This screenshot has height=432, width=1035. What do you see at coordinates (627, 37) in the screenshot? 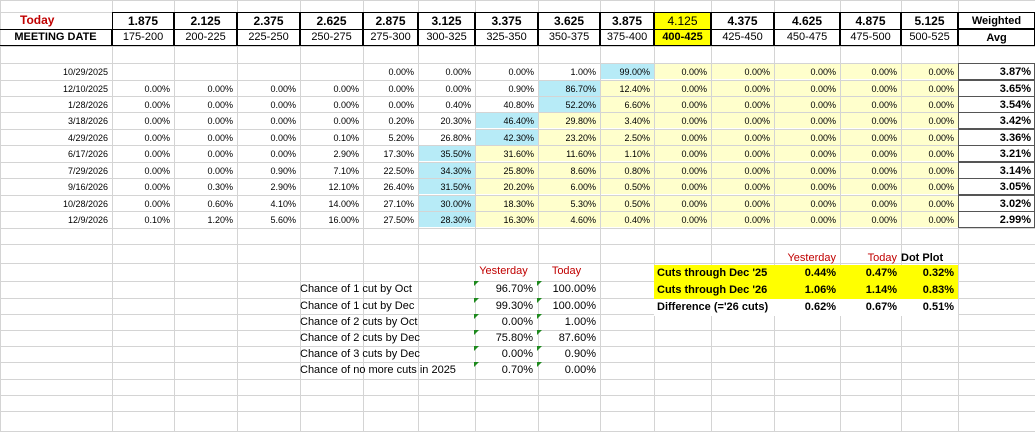
I see `rate-range-header: 375-400` at bounding box center [627, 37].